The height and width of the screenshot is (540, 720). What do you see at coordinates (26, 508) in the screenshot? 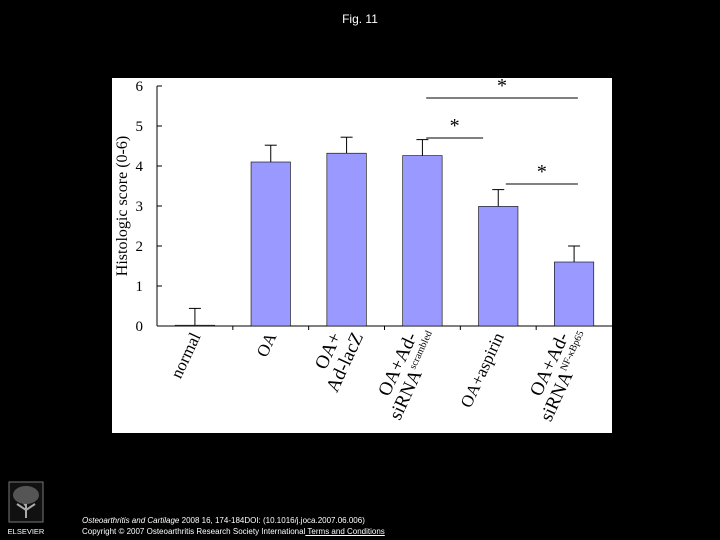
I see `elsevier-logo: ELSEVIER` at bounding box center [26, 508].